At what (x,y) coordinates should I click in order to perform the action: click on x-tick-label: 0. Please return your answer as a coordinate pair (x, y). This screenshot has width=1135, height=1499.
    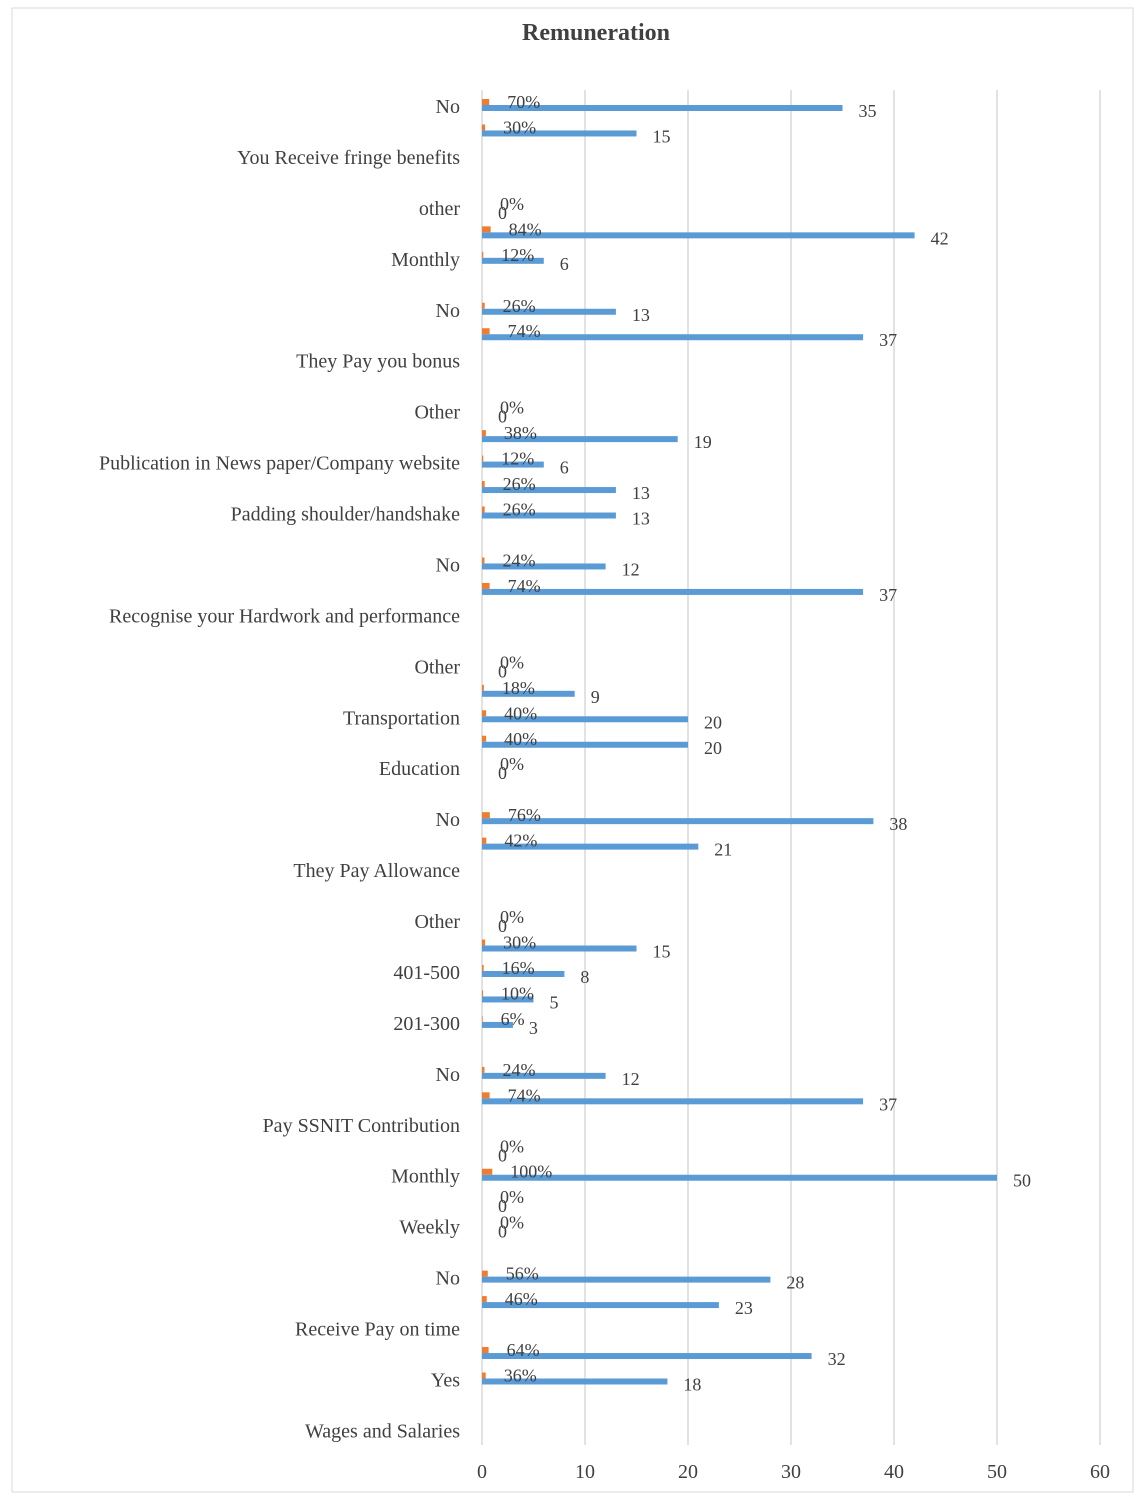
    Looking at the image, I should click on (482, 1472).